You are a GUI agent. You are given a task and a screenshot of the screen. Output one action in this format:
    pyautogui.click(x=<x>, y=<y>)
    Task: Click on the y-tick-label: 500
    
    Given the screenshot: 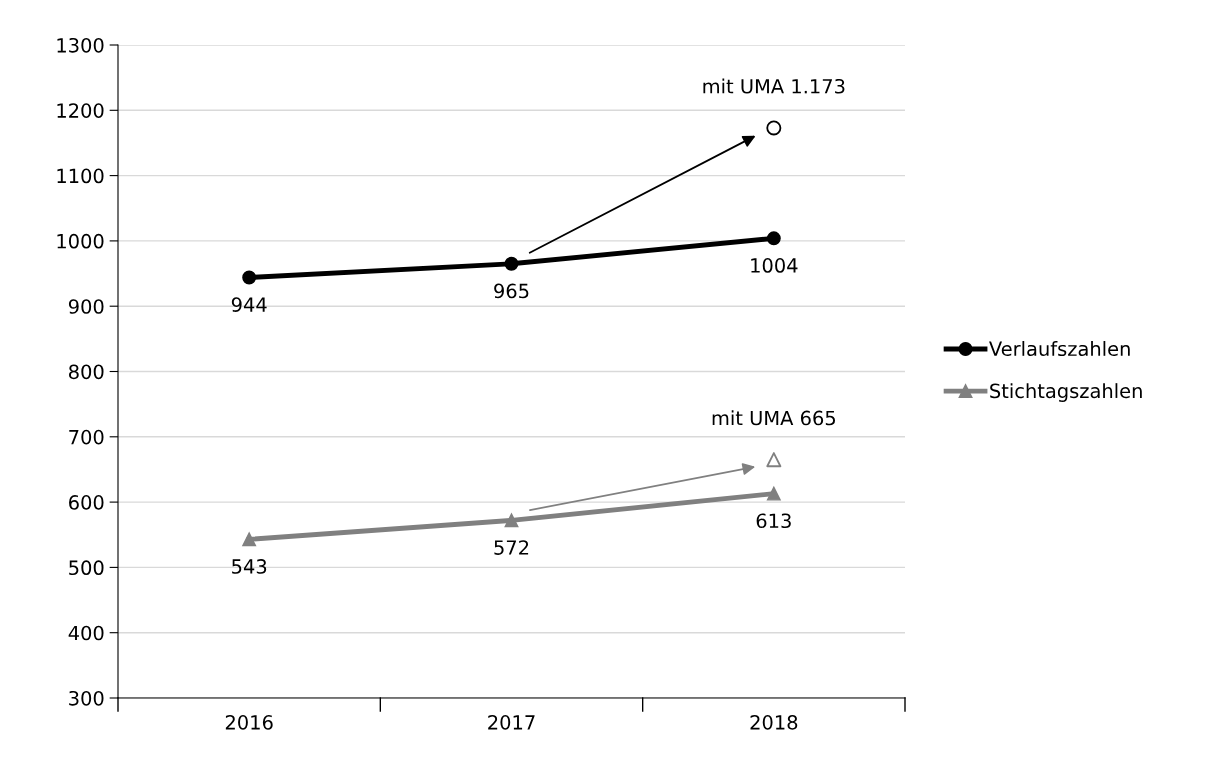 What is the action you would take?
    pyautogui.click(x=86, y=568)
    